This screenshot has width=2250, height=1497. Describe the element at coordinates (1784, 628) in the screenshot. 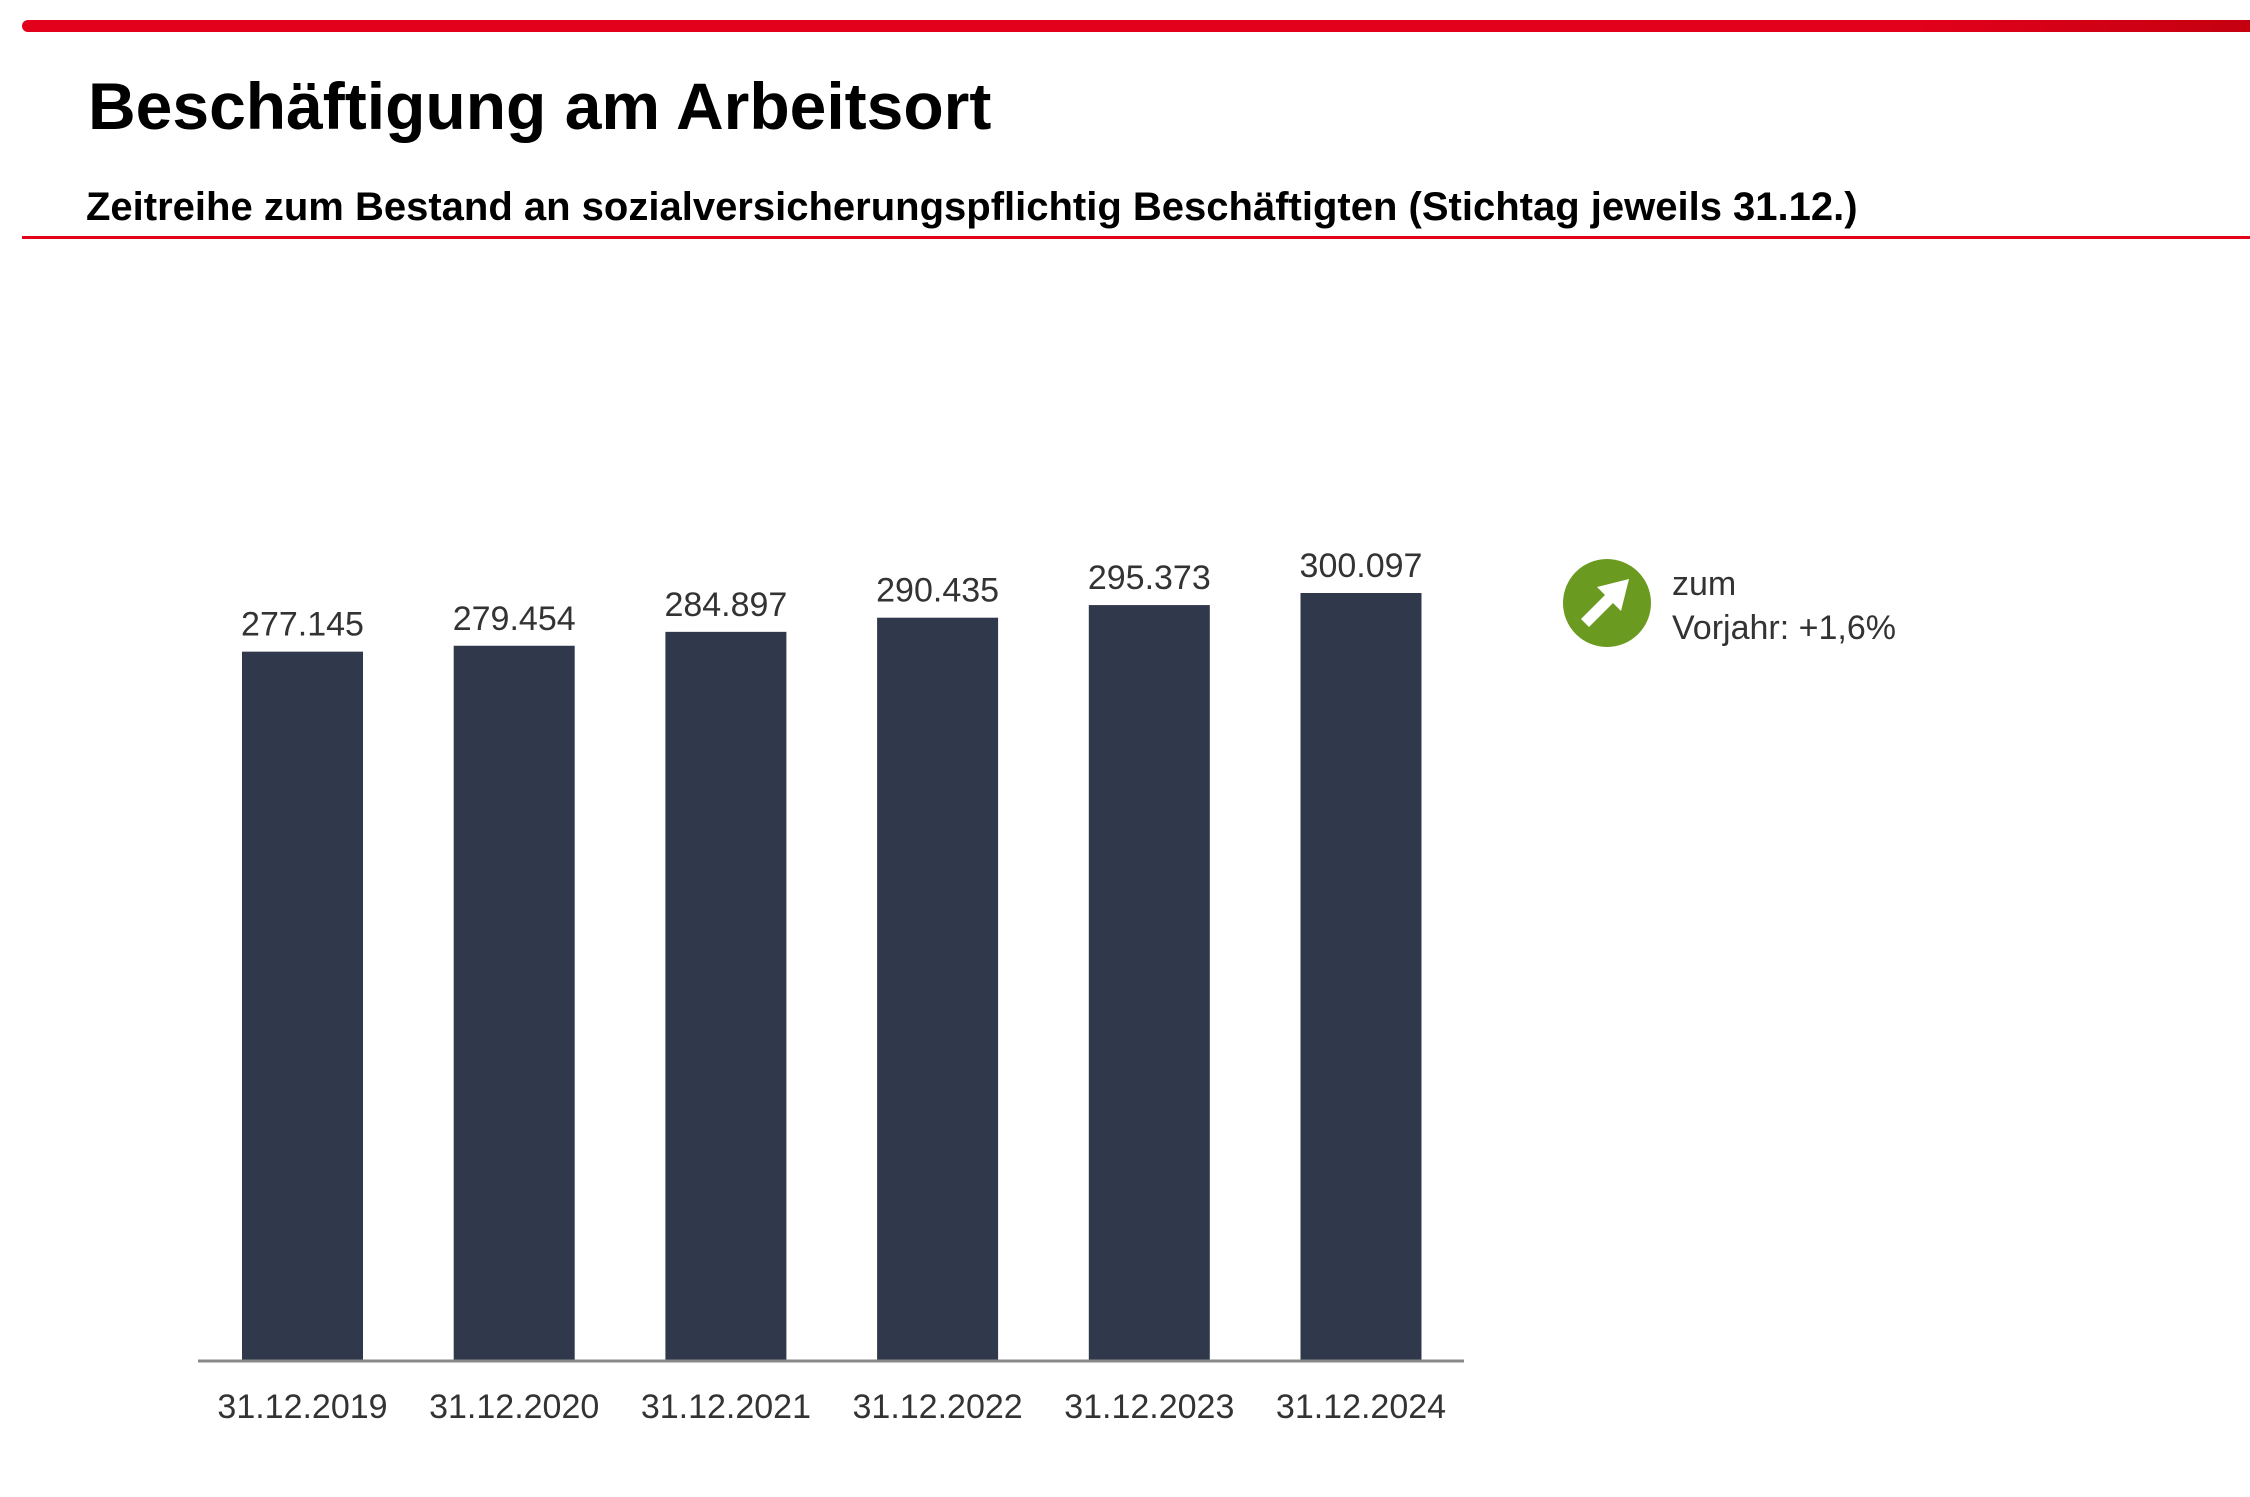

I see `trend-note-line2: Vorjahr: +1,6%` at that location.